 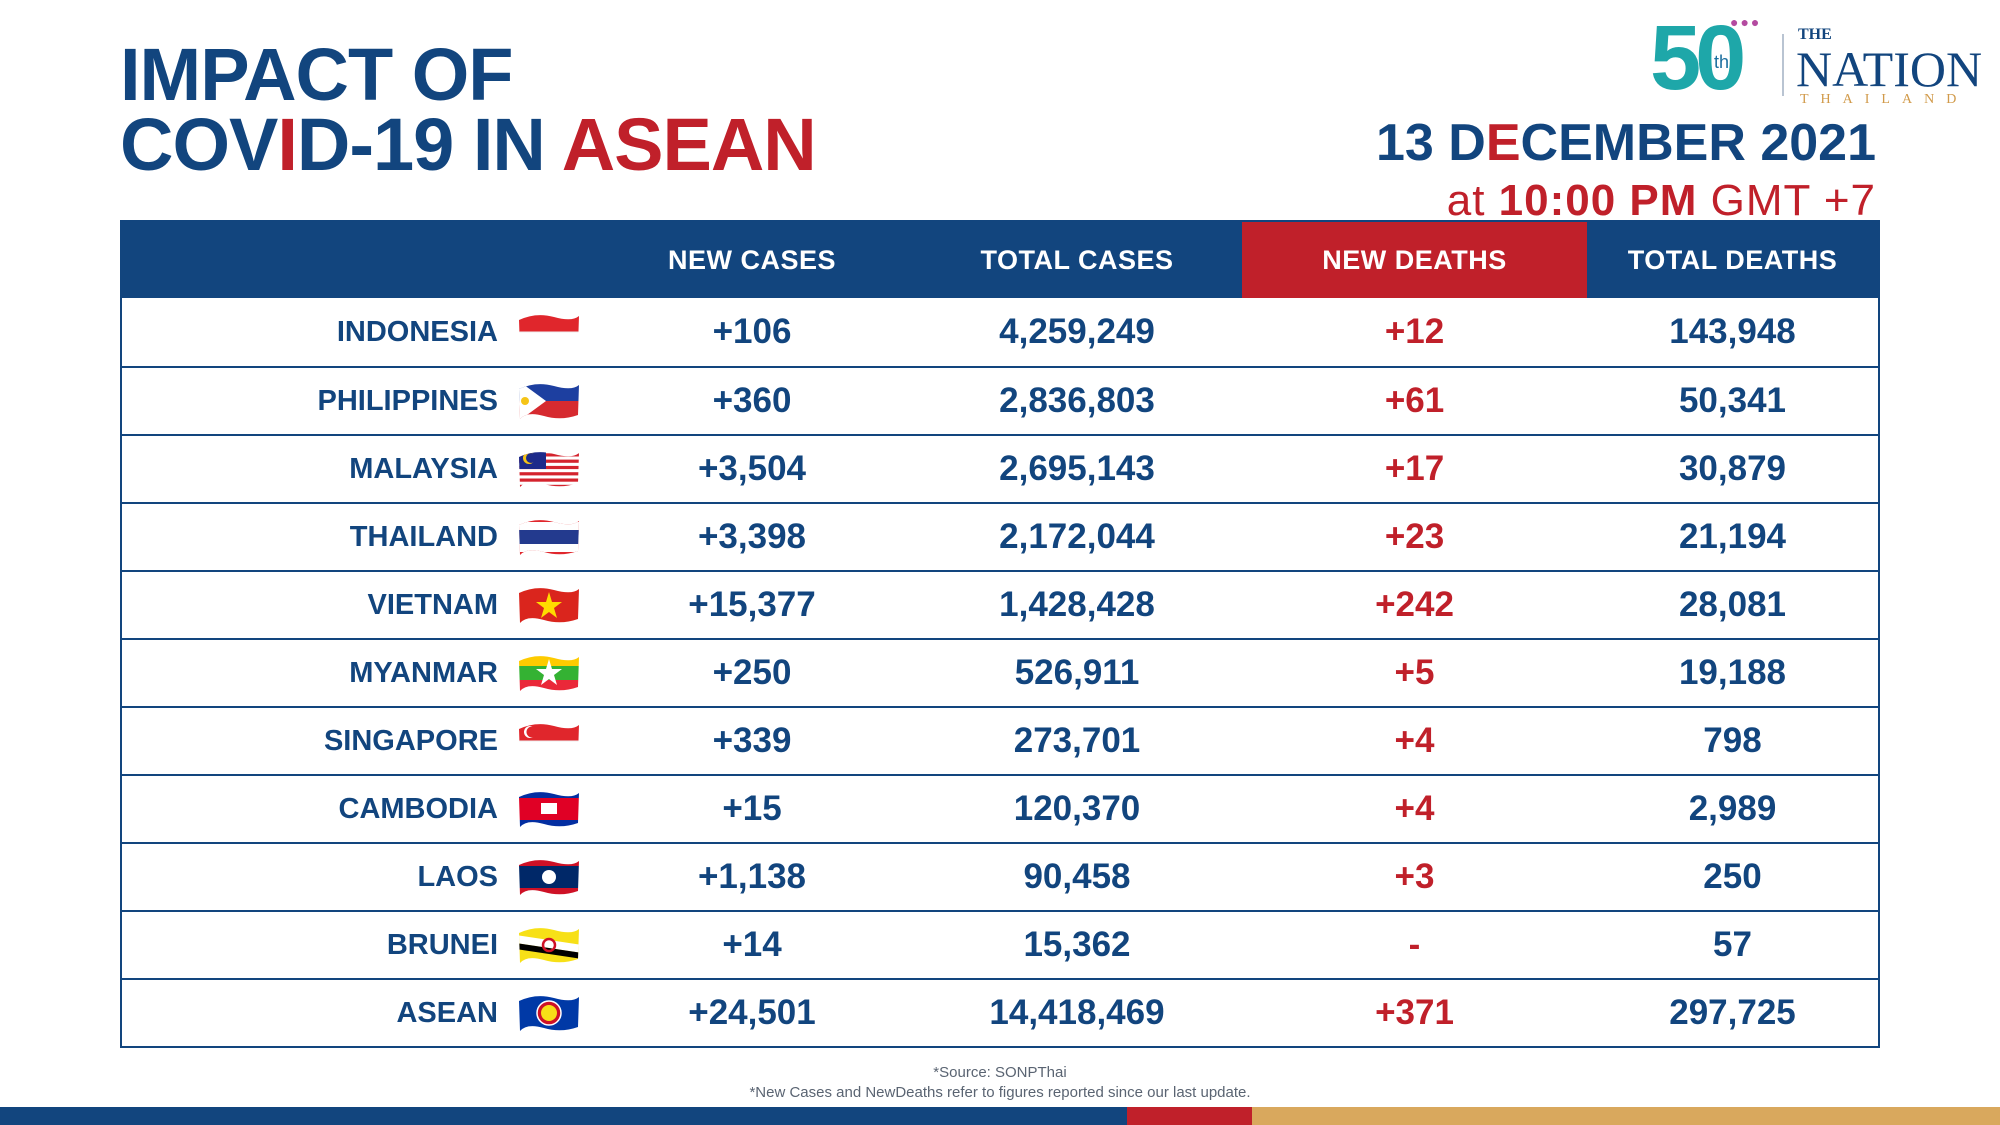 I want to click on date-block: 13 DECEMBER 2021 at 10:00 PM GMT +7, so click(x=1626, y=170).